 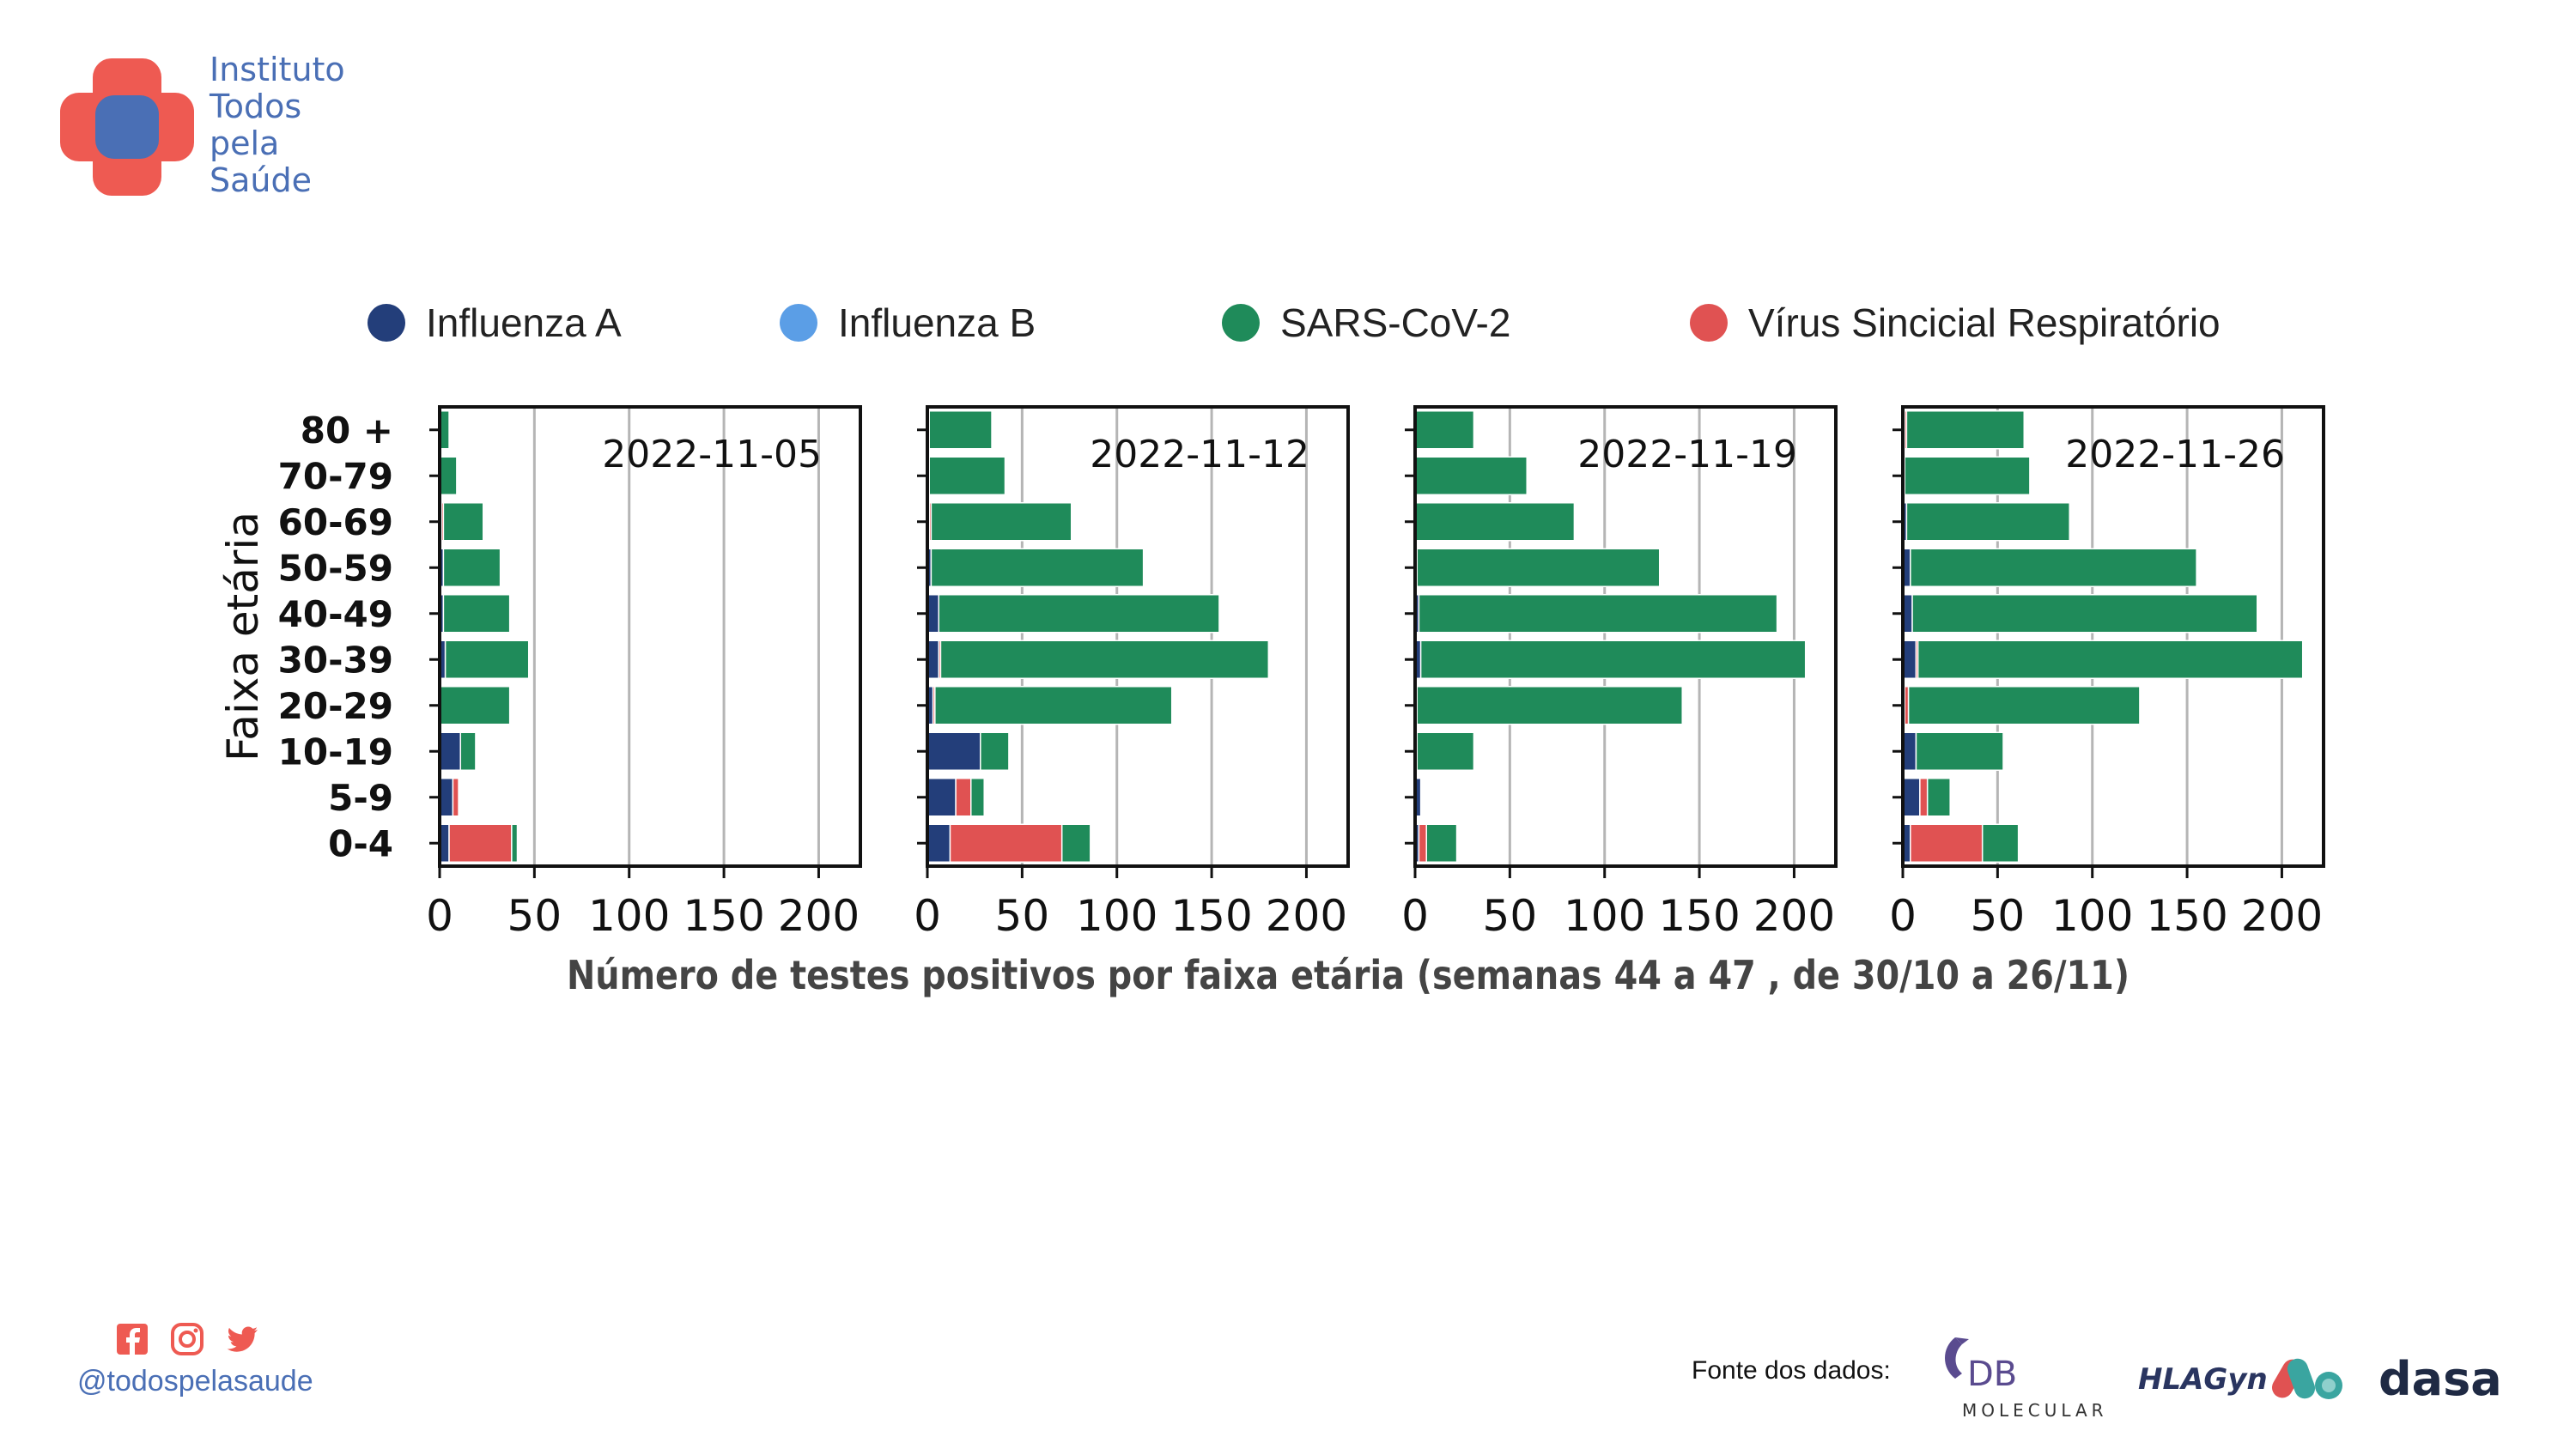 What do you see at coordinates (278, 69) in the screenshot?
I see `logo-line: Instituto` at bounding box center [278, 69].